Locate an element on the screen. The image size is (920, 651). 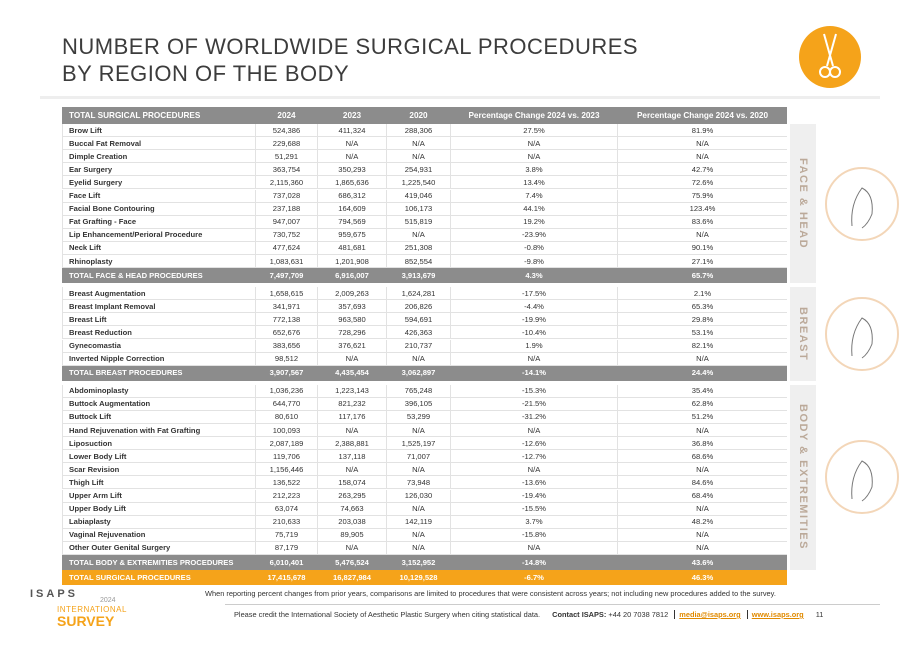
table-cell: 84.6% is located at coordinates (702, 483).